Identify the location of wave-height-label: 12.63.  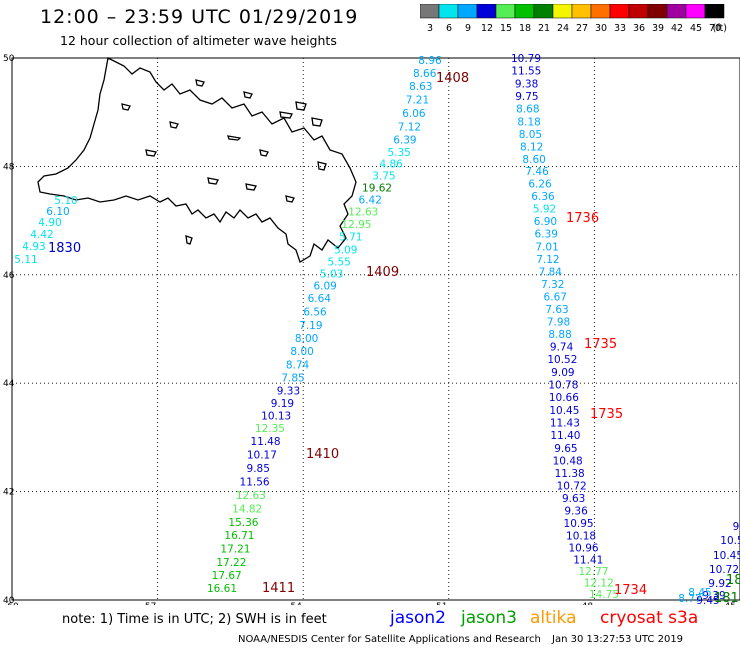
(363, 213).